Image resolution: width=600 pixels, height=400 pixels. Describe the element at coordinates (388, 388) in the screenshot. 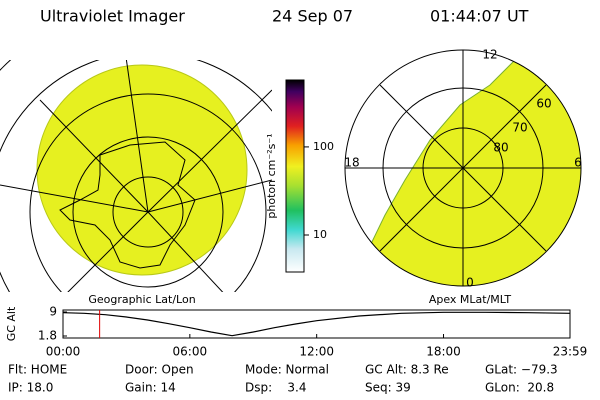

I see `status-field: Seq: 39` at that location.